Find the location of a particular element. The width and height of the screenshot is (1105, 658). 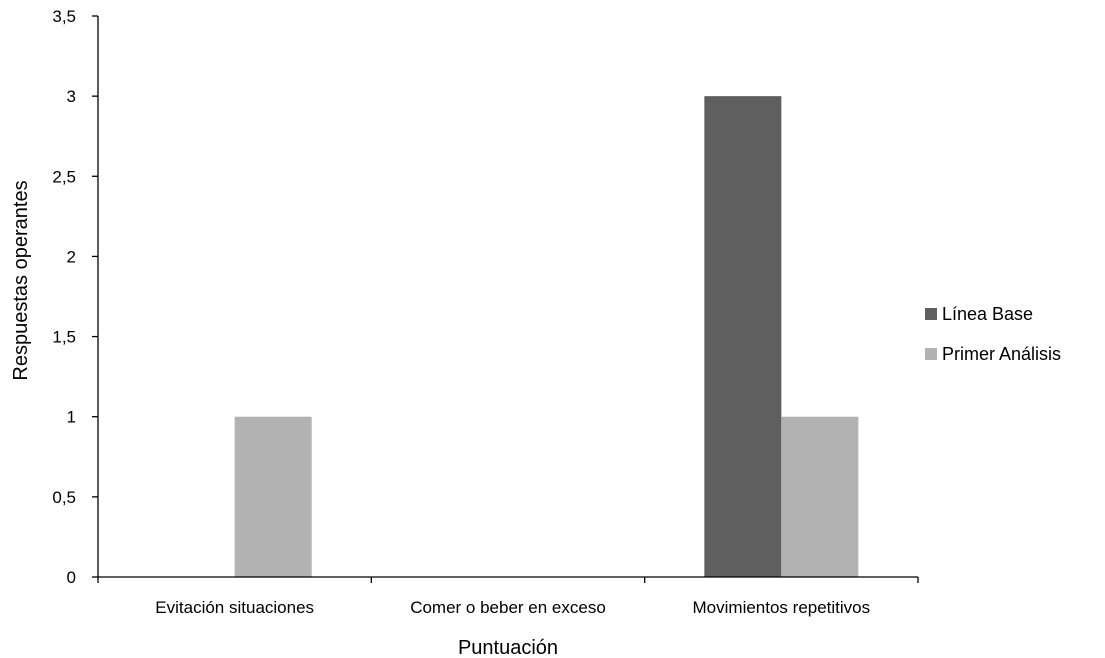

y-tick-label: 2 is located at coordinates (71, 256).